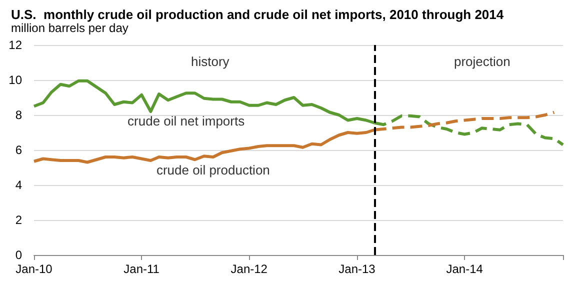  Describe the element at coordinates (18, 150) in the screenshot. I see `y-tick-label: 6` at that location.